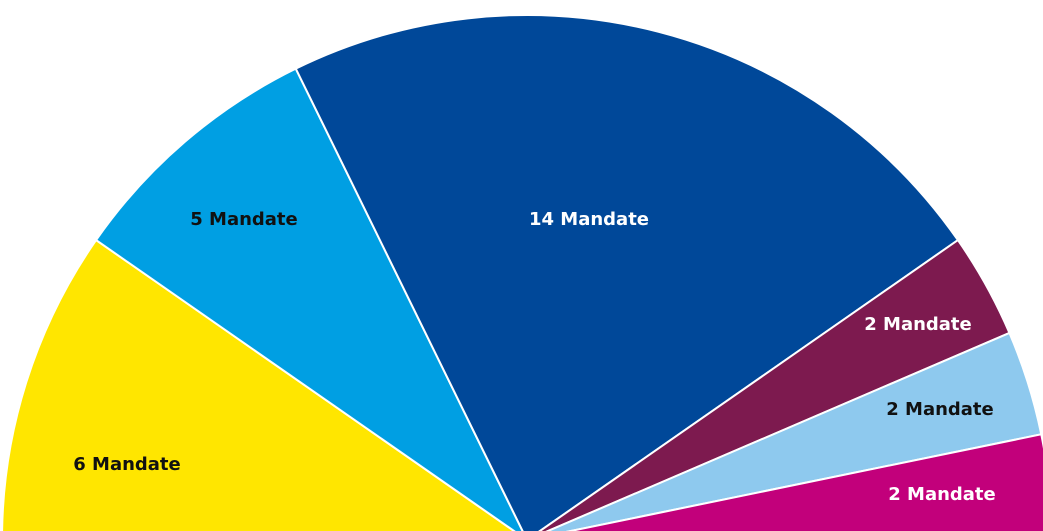  What do you see at coordinates (942, 494) in the screenshot?
I see `slice-label-6: 2 Mandate` at bounding box center [942, 494].